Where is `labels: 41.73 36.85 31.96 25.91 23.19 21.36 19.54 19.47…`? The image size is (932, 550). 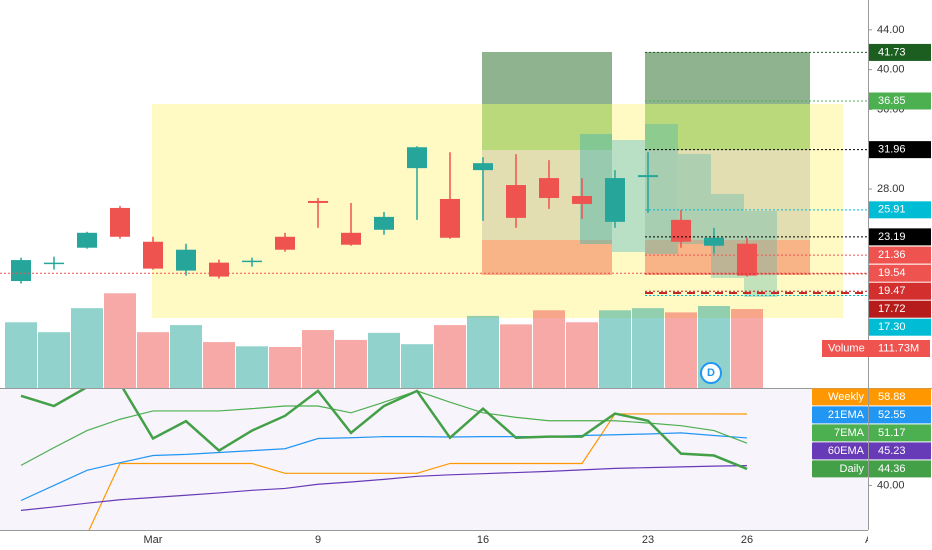 labels: 41.73 36.85 31.96 25.91 23.19 21.36 19.54 19.47… is located at coordinates (871, 260).